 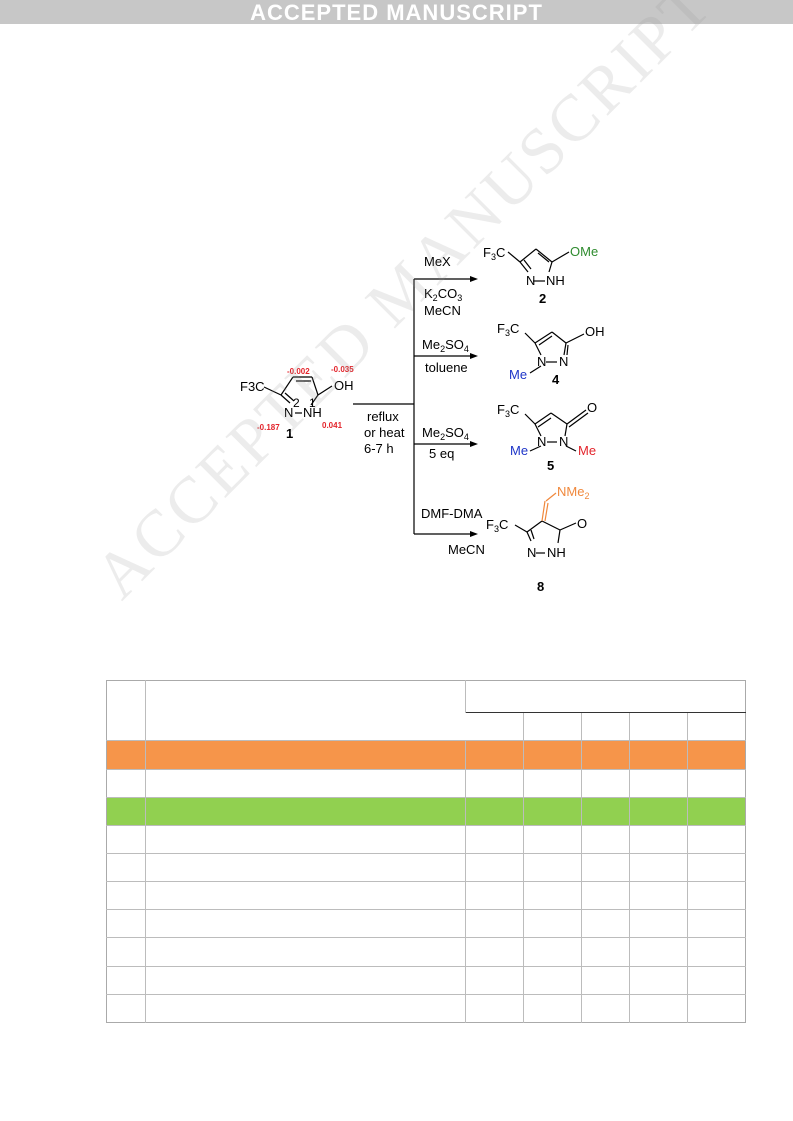 I want to click on substrate-nh-label: NH, so click(x=312, y=412).